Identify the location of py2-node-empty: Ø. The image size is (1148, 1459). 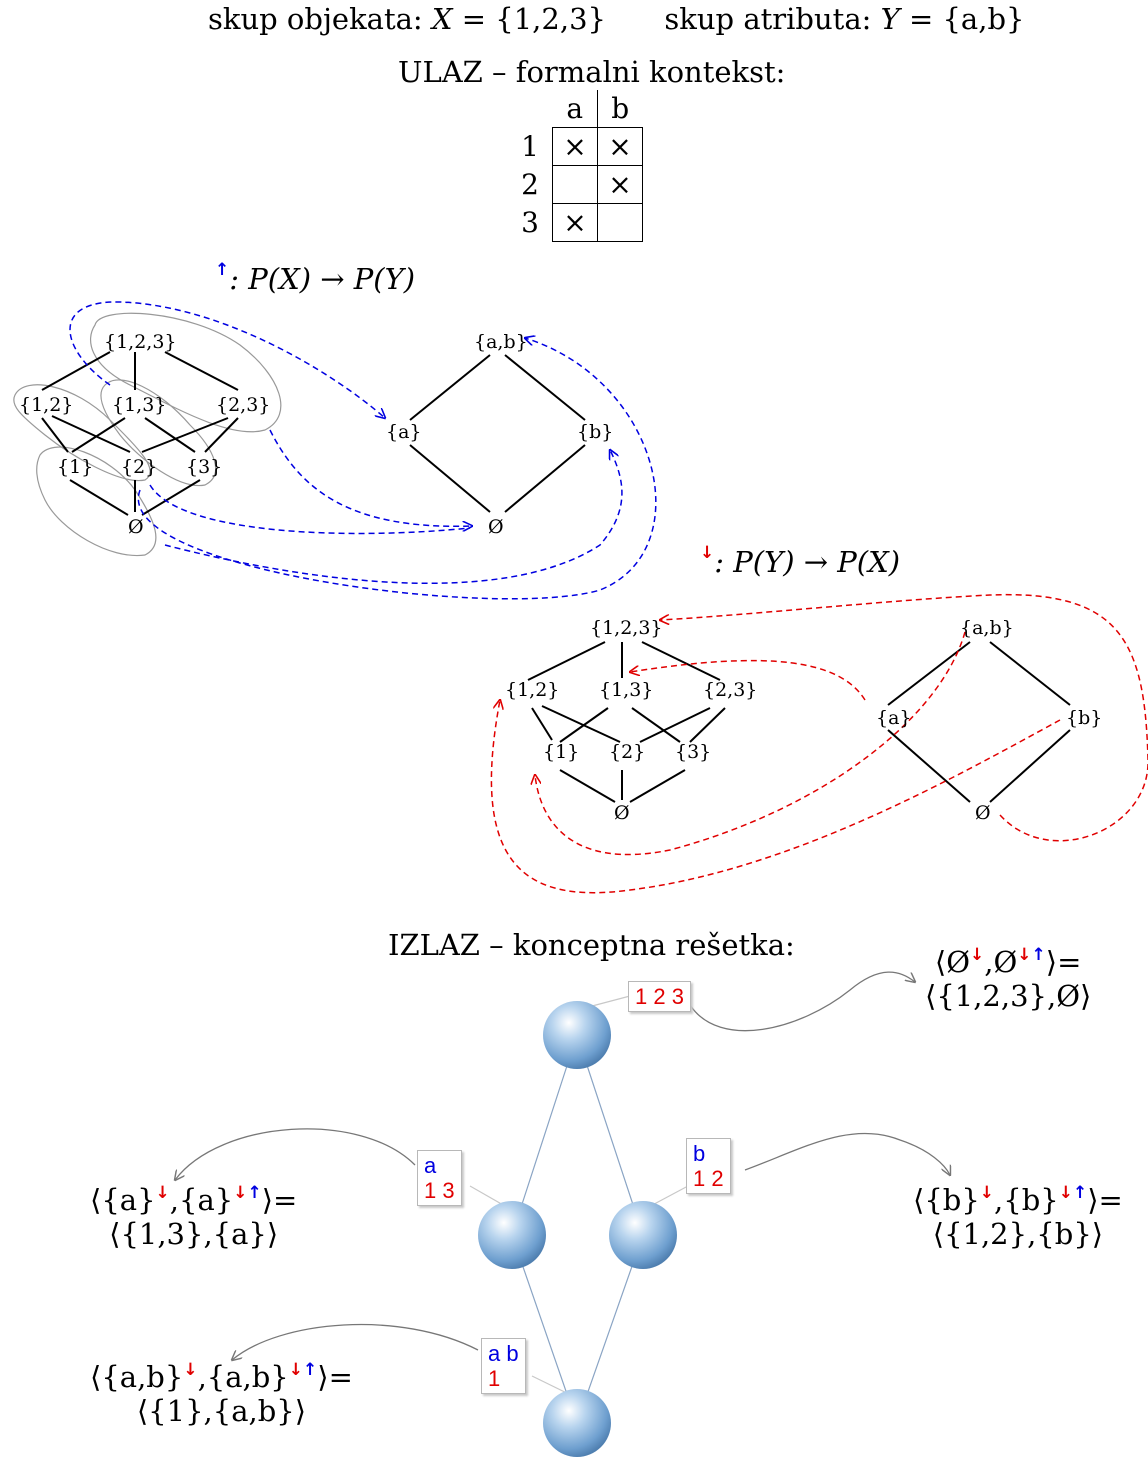
(983, 813).